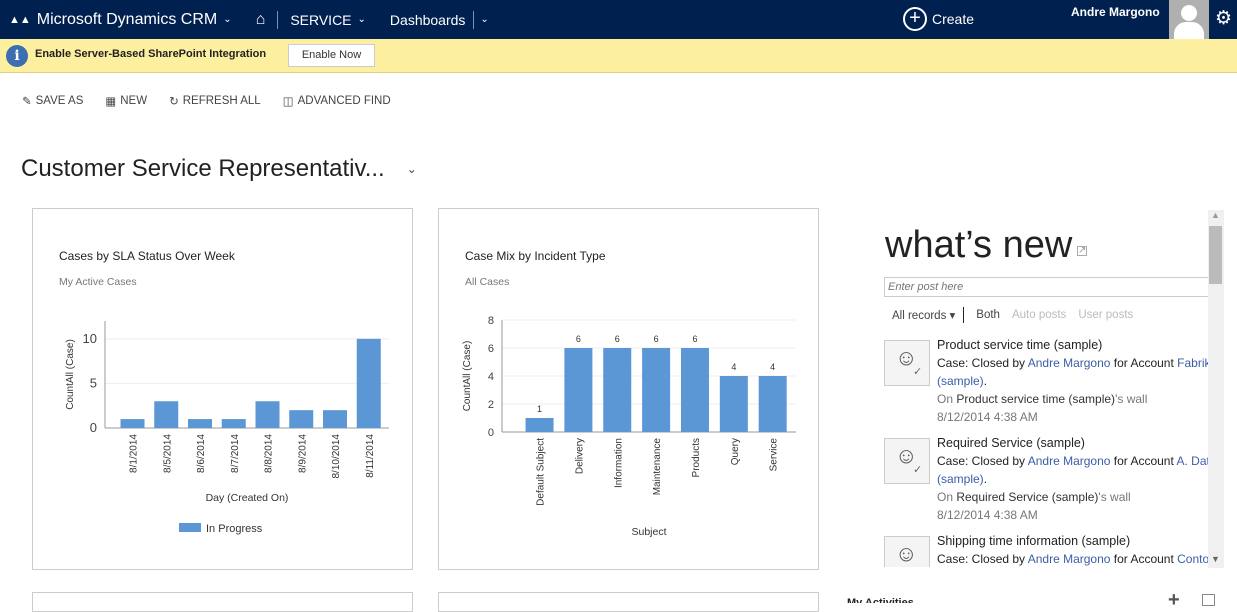 The image size is (1237, 612). I want to click on x-tick-label: 8/7/2014, so click(235, 453).